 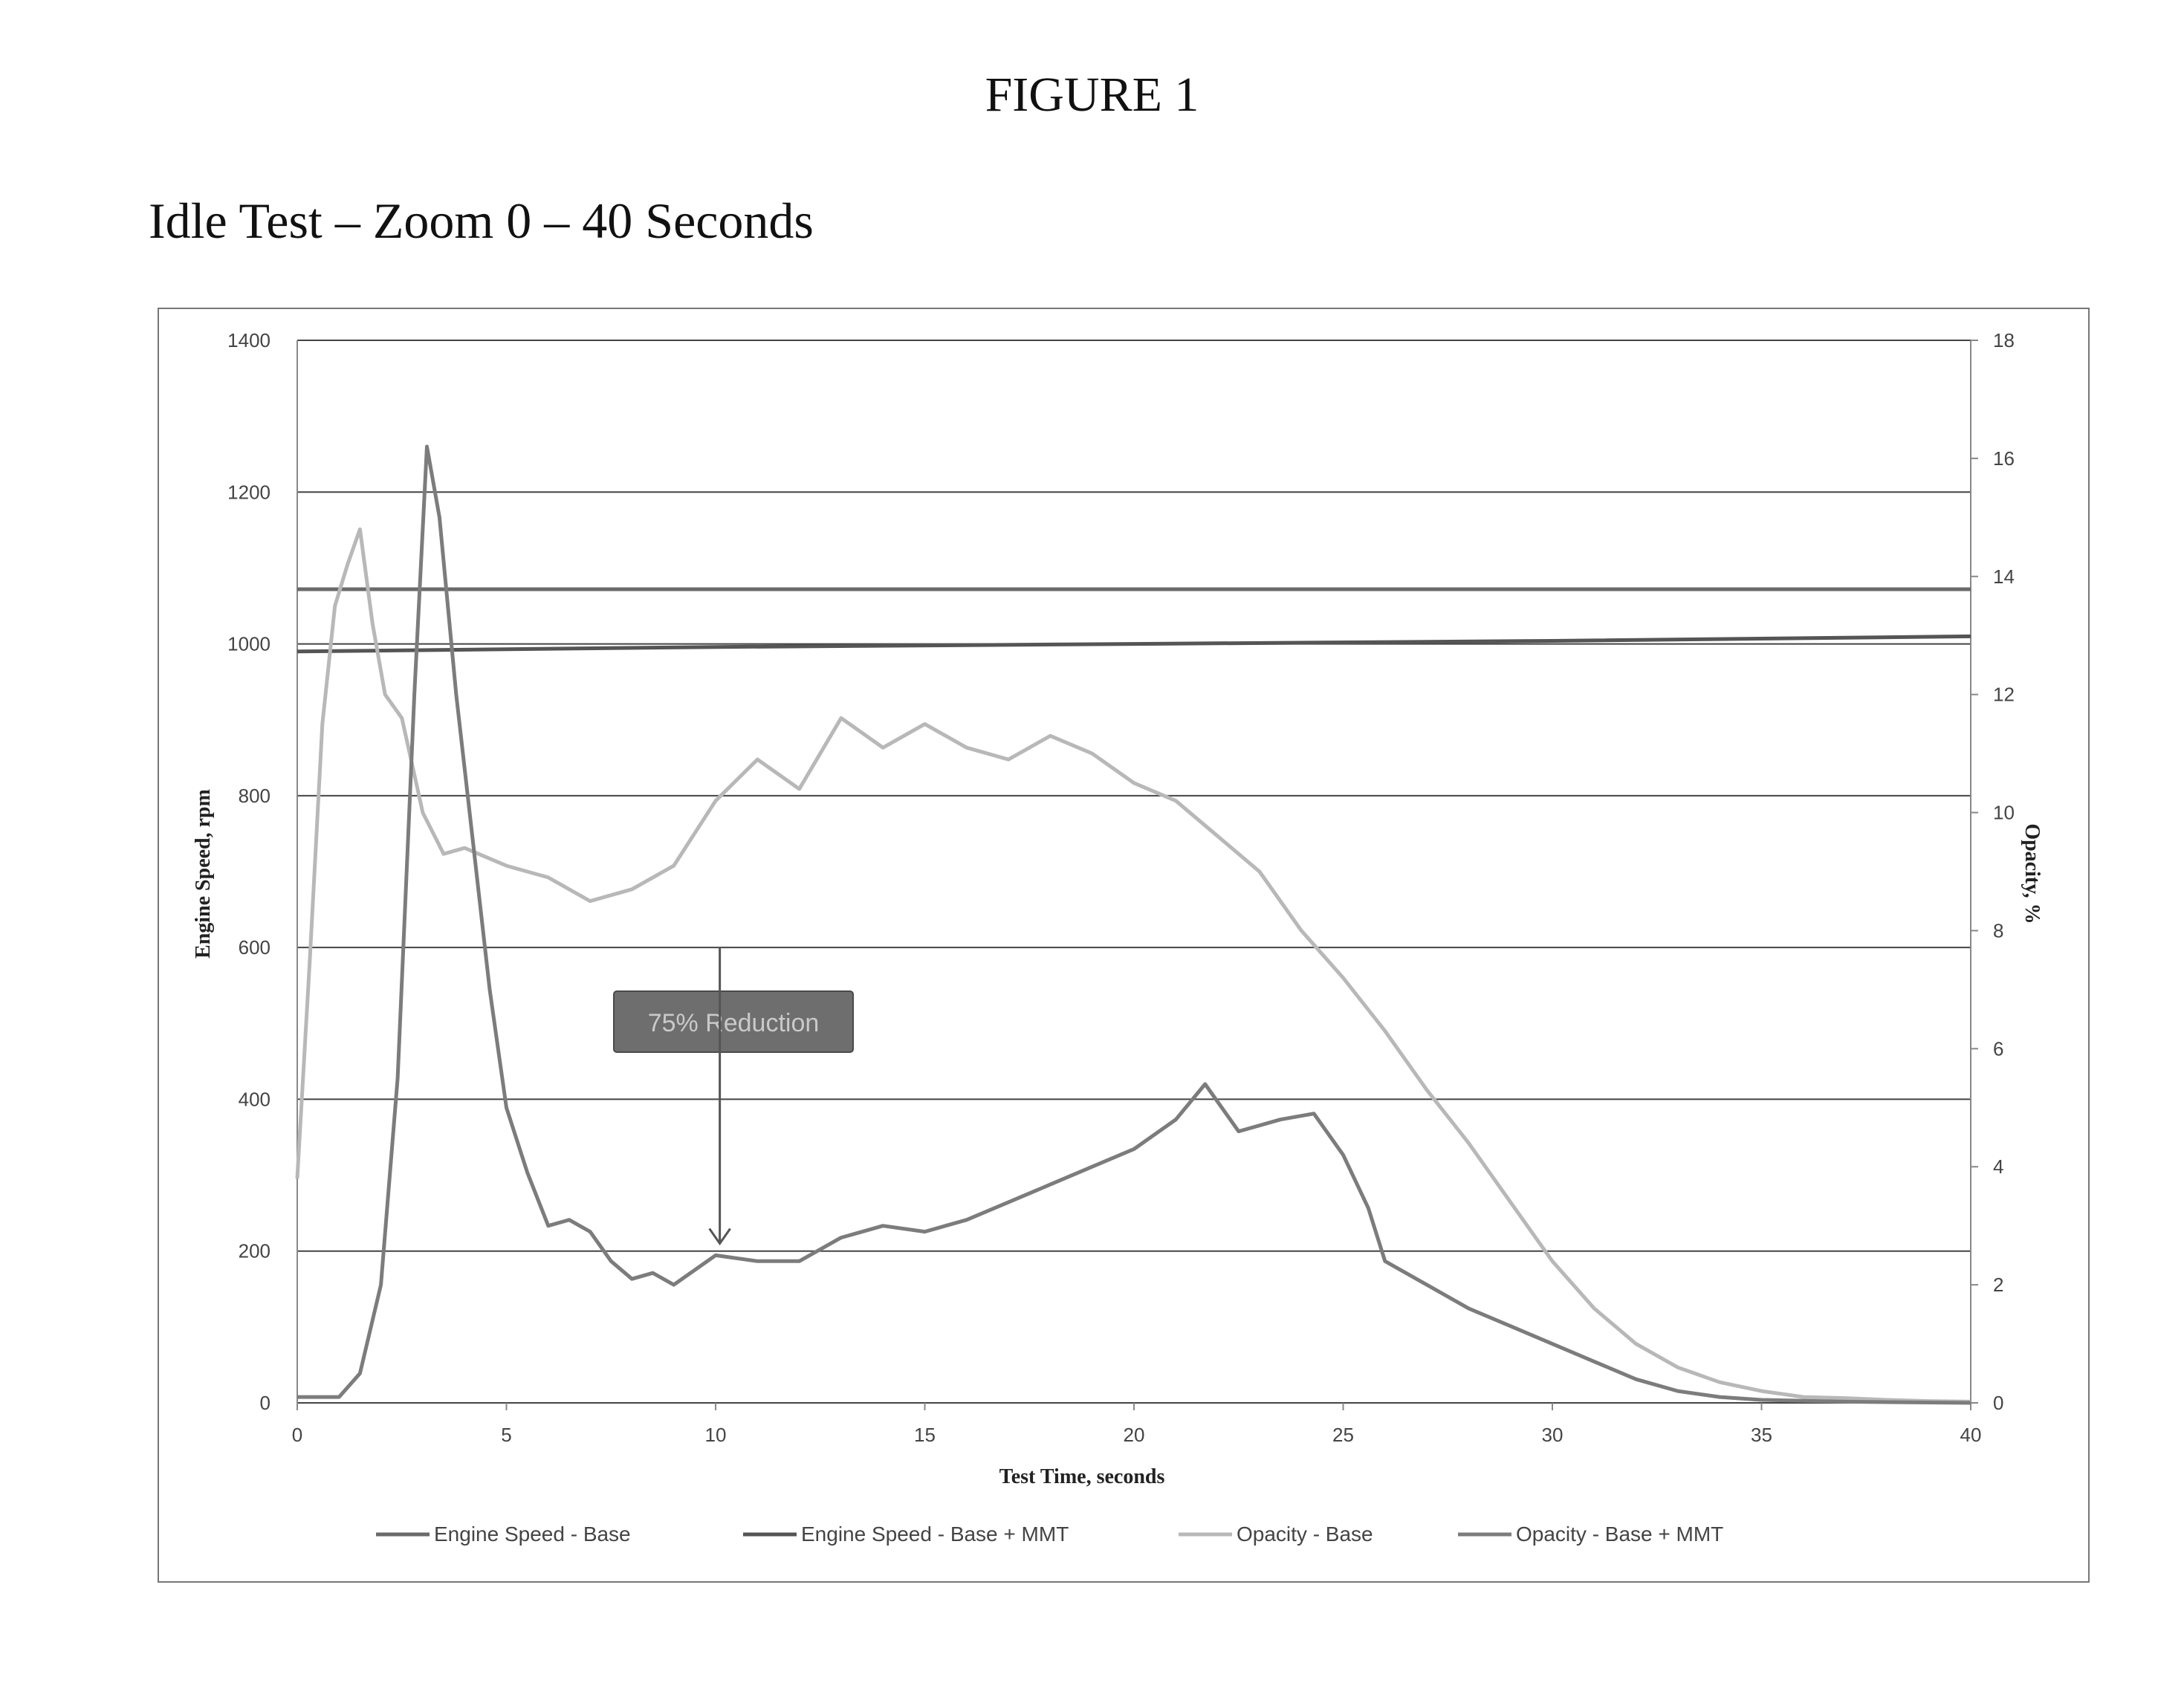 I want to click on y-tick-label: 0, so click(x=265, y=1403).